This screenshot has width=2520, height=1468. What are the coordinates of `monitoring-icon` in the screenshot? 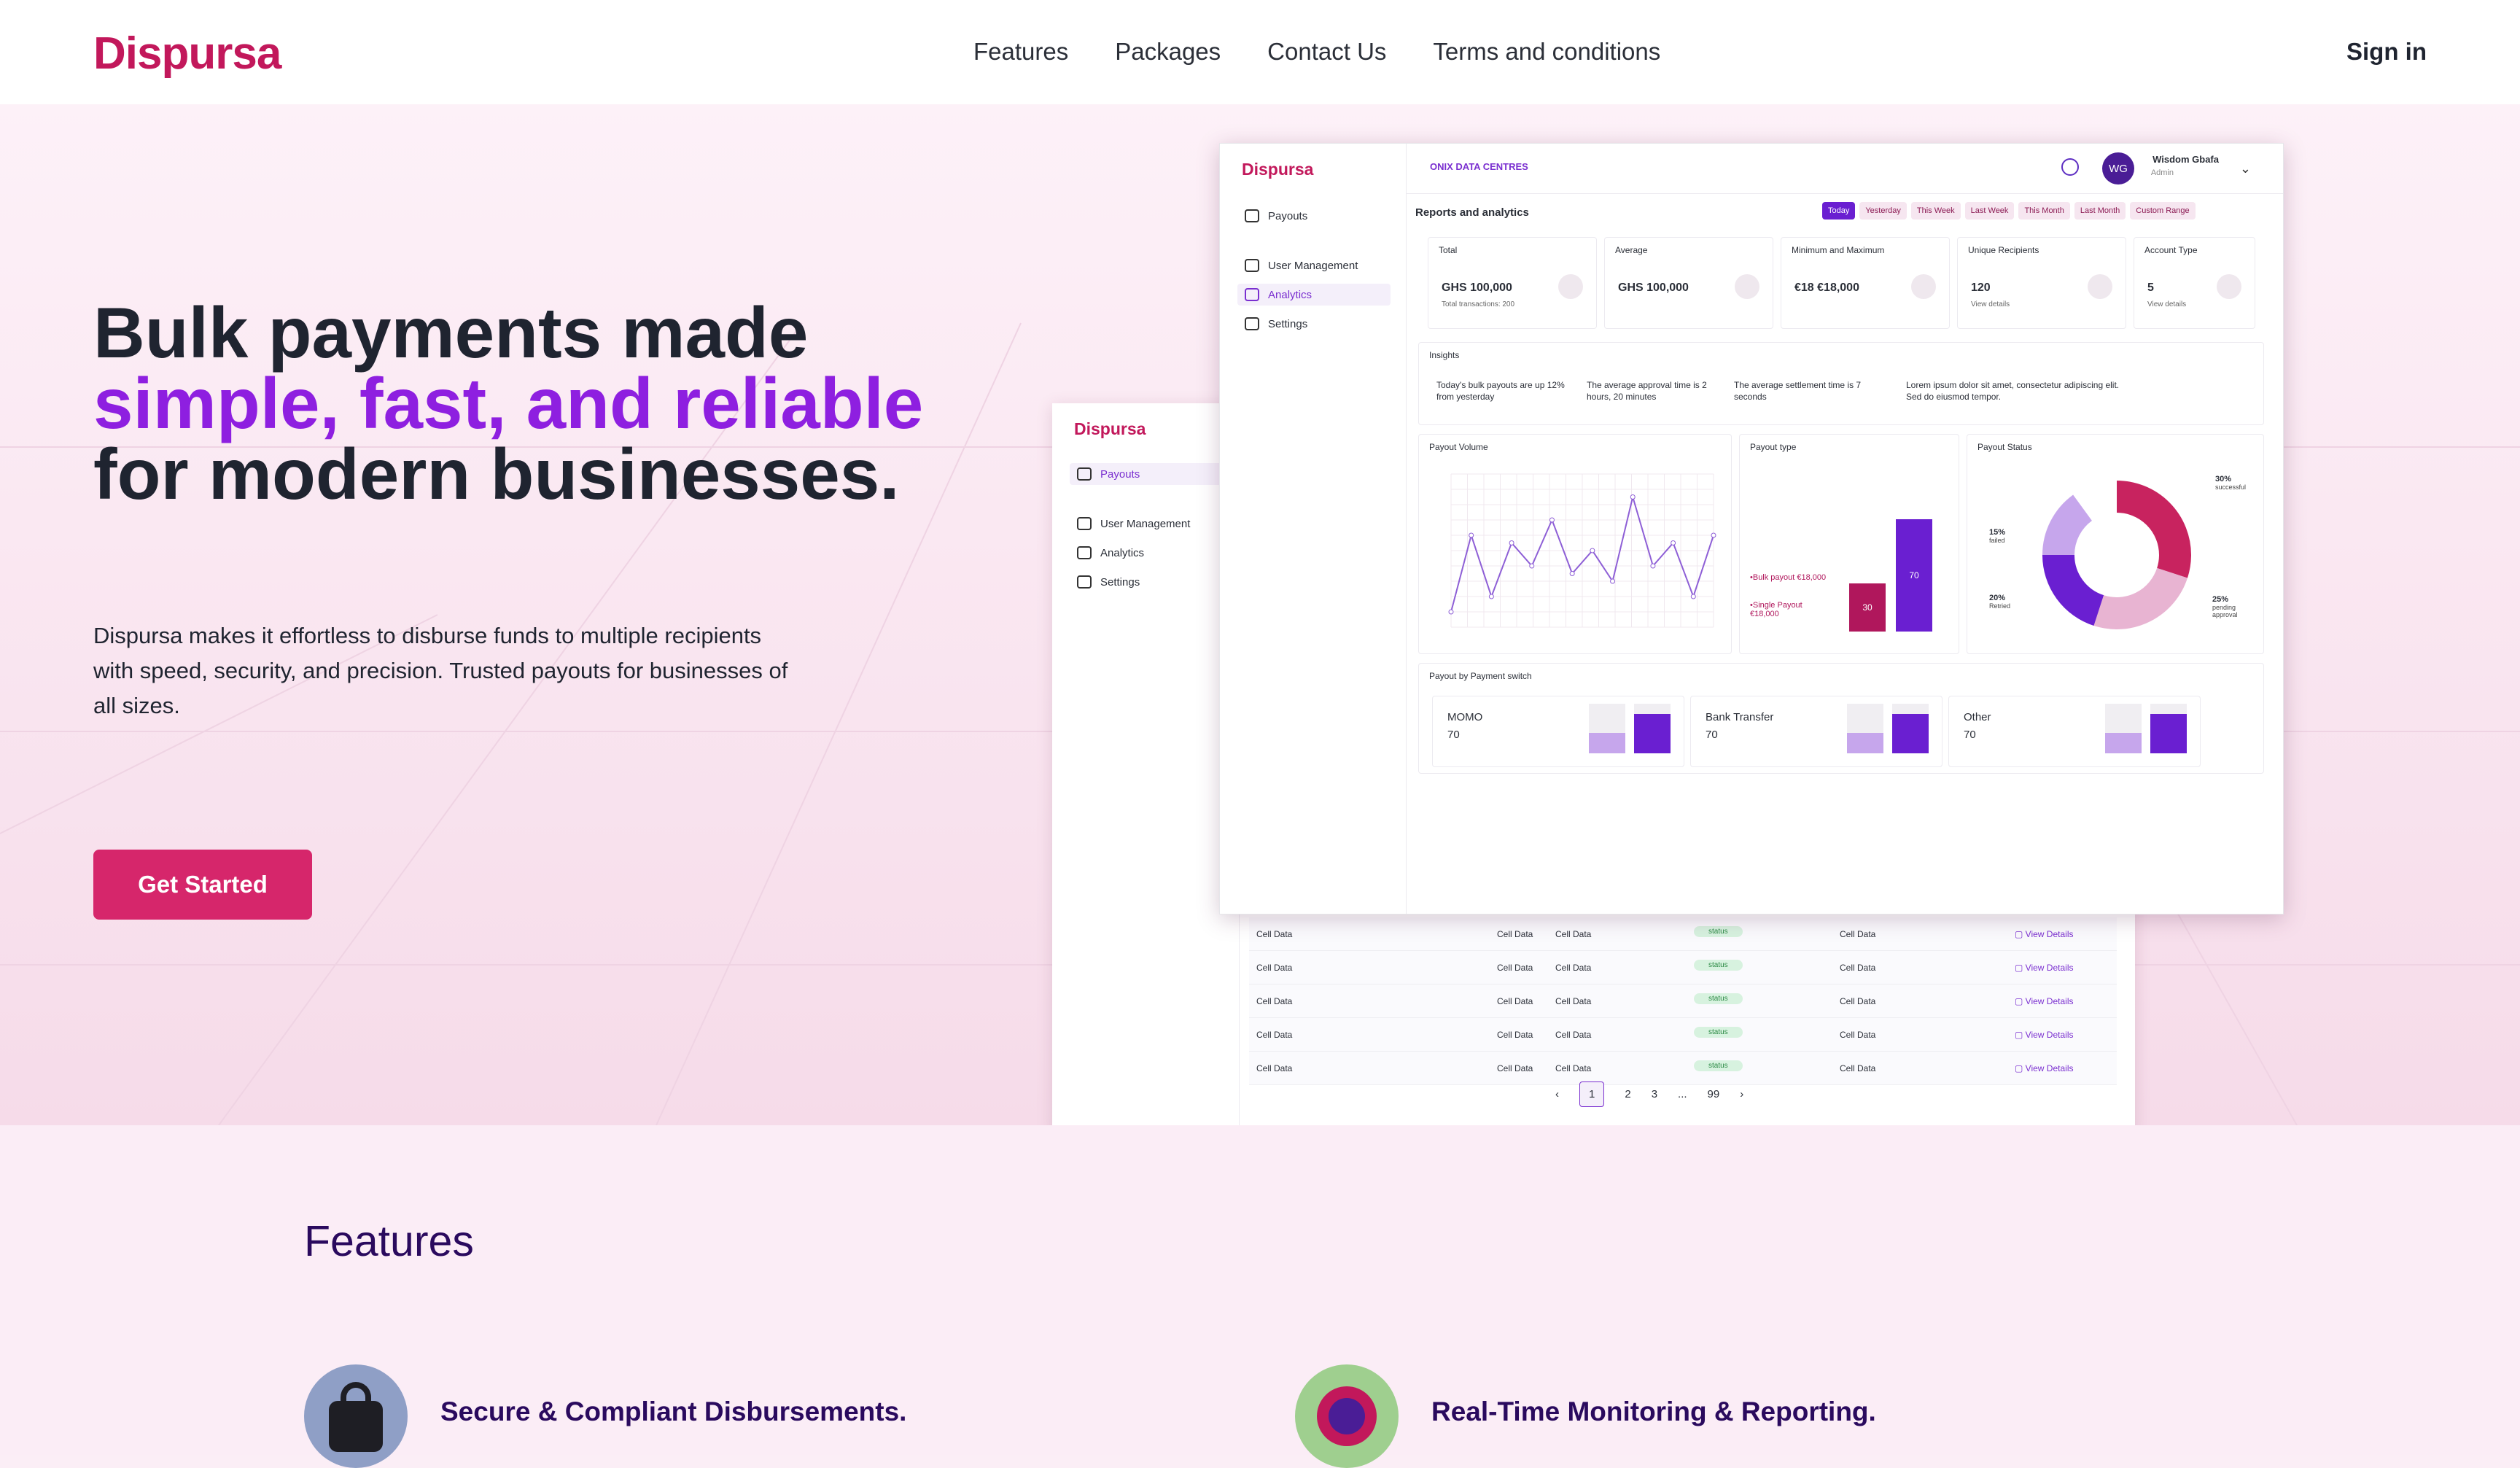 It's located at (1347, 1416).